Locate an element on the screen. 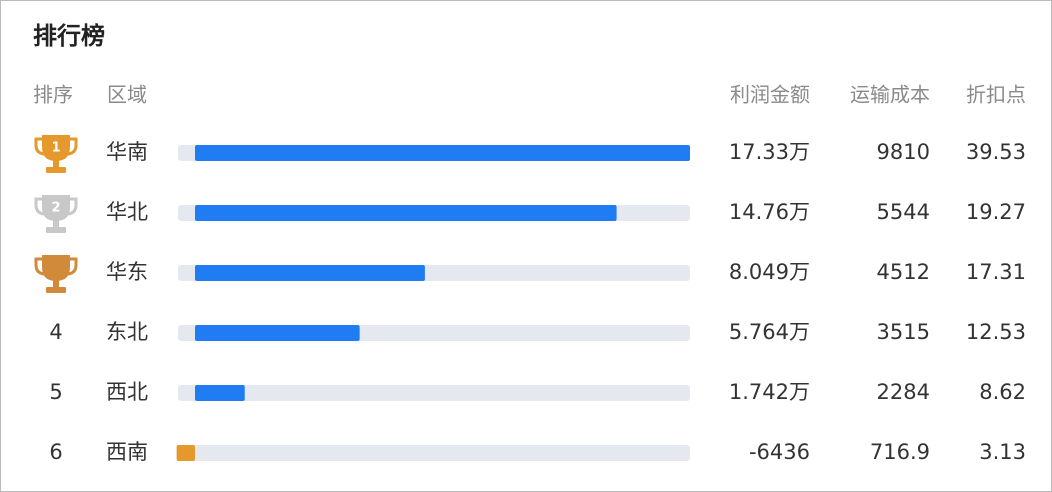  discount-value: 3.13 is located at coordinates (1002, 452).